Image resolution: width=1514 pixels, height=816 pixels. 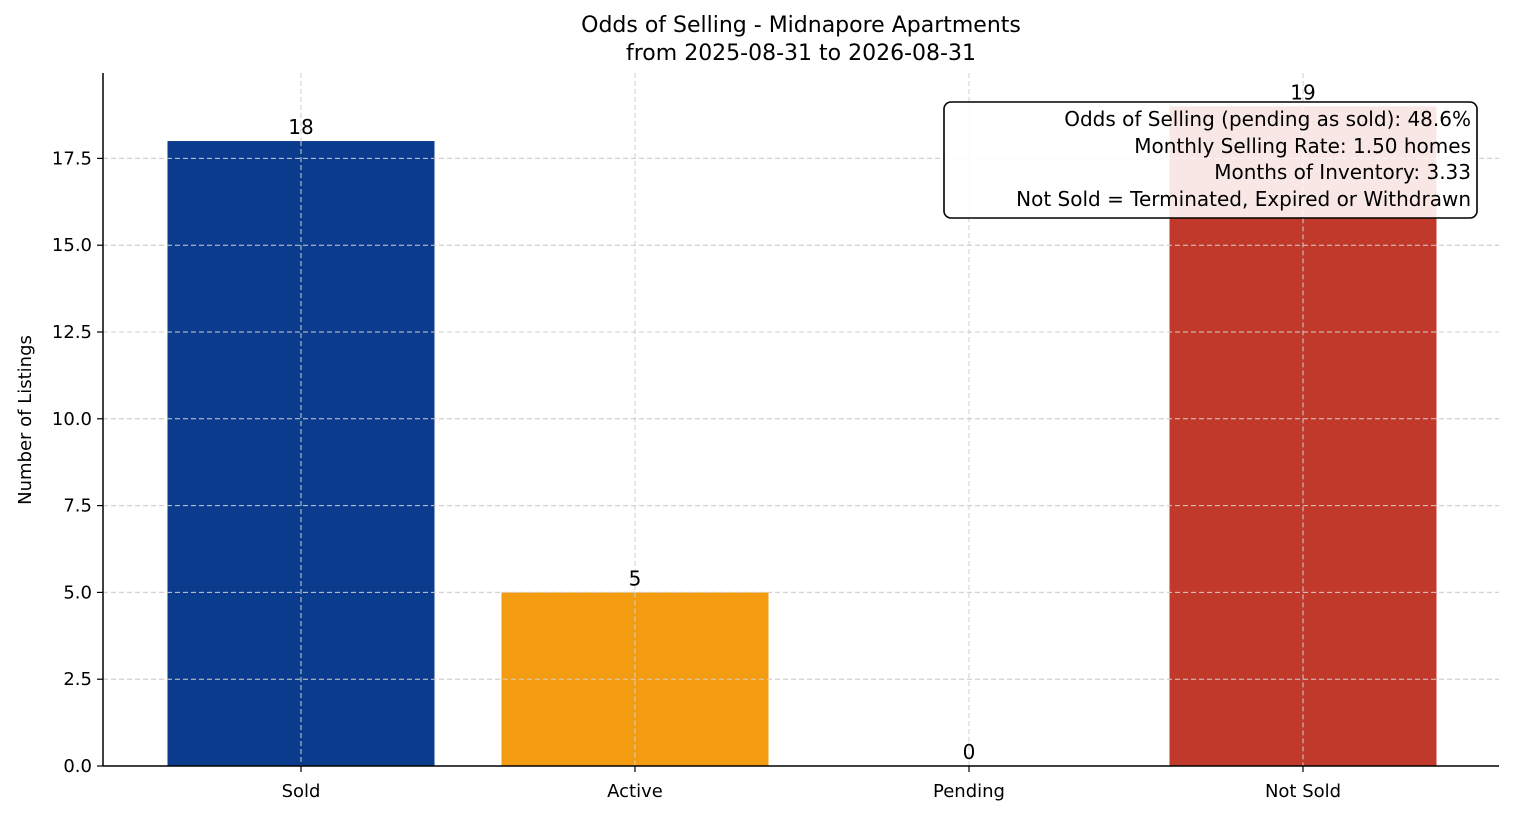 I want to click on x-tick-label: Sold, so click(x=301, y=791).